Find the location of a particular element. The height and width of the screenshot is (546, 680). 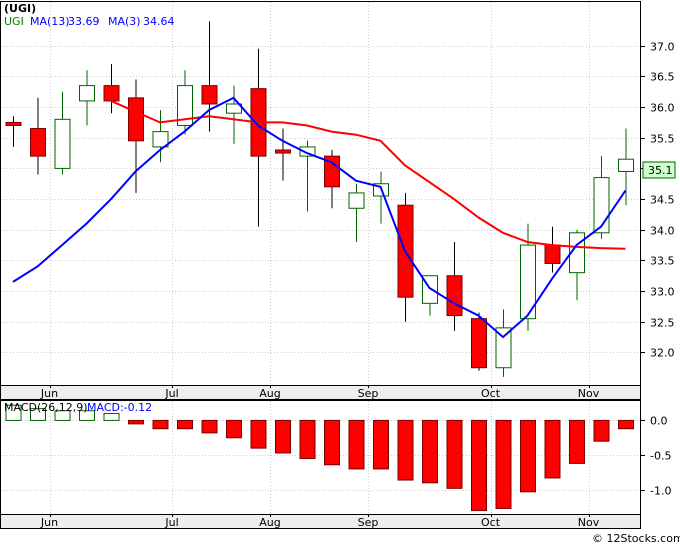

price-tick-label: 35.5 is located at coordinates (662, 139).